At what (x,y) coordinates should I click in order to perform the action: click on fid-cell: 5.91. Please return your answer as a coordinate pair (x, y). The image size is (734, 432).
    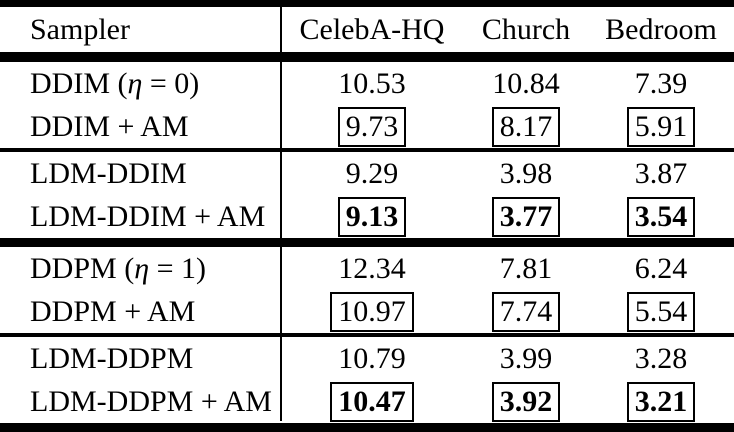
    Looking at the image, I should click on (661, 126).